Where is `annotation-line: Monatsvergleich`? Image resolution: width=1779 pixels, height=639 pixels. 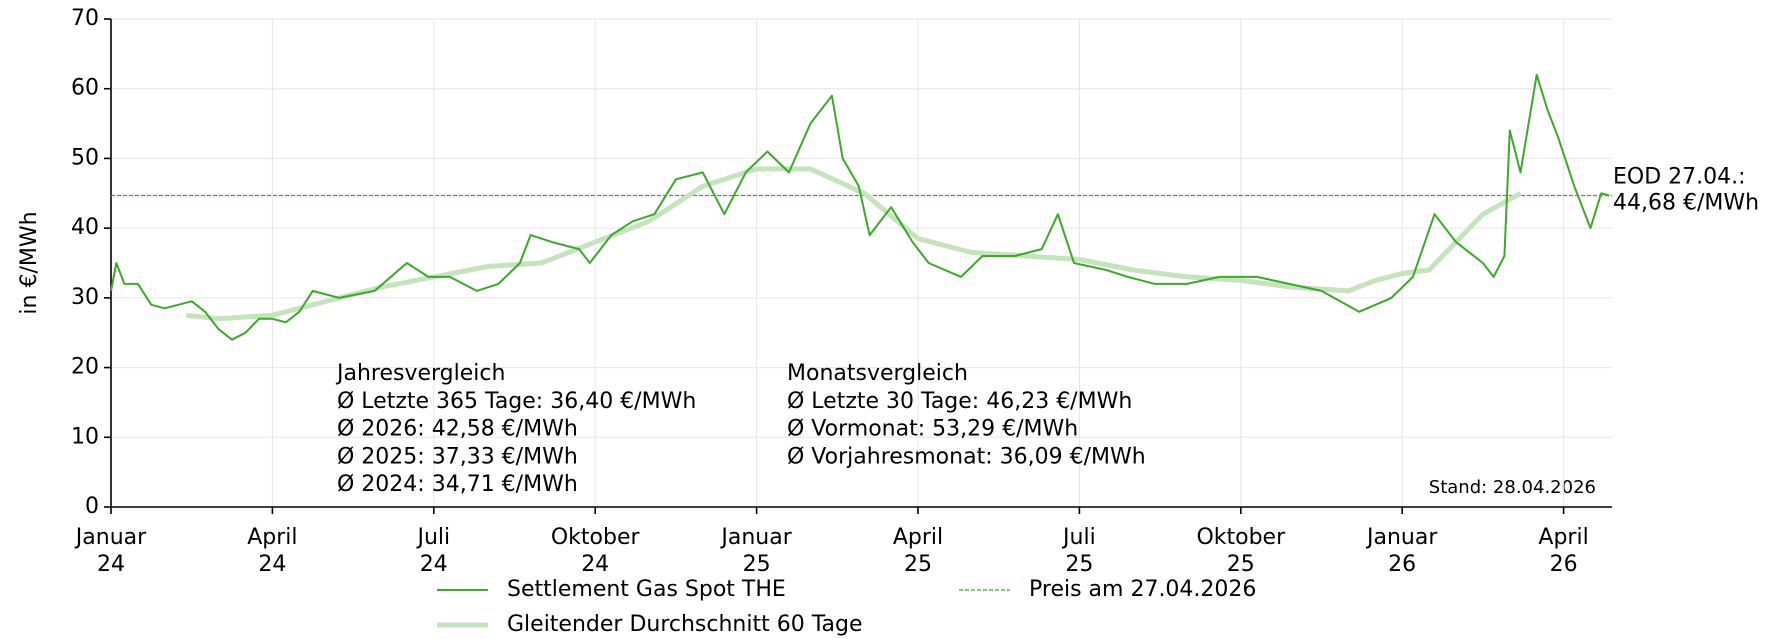 annotation-line: Monatsvergleich is located at coordinates (877, 373).